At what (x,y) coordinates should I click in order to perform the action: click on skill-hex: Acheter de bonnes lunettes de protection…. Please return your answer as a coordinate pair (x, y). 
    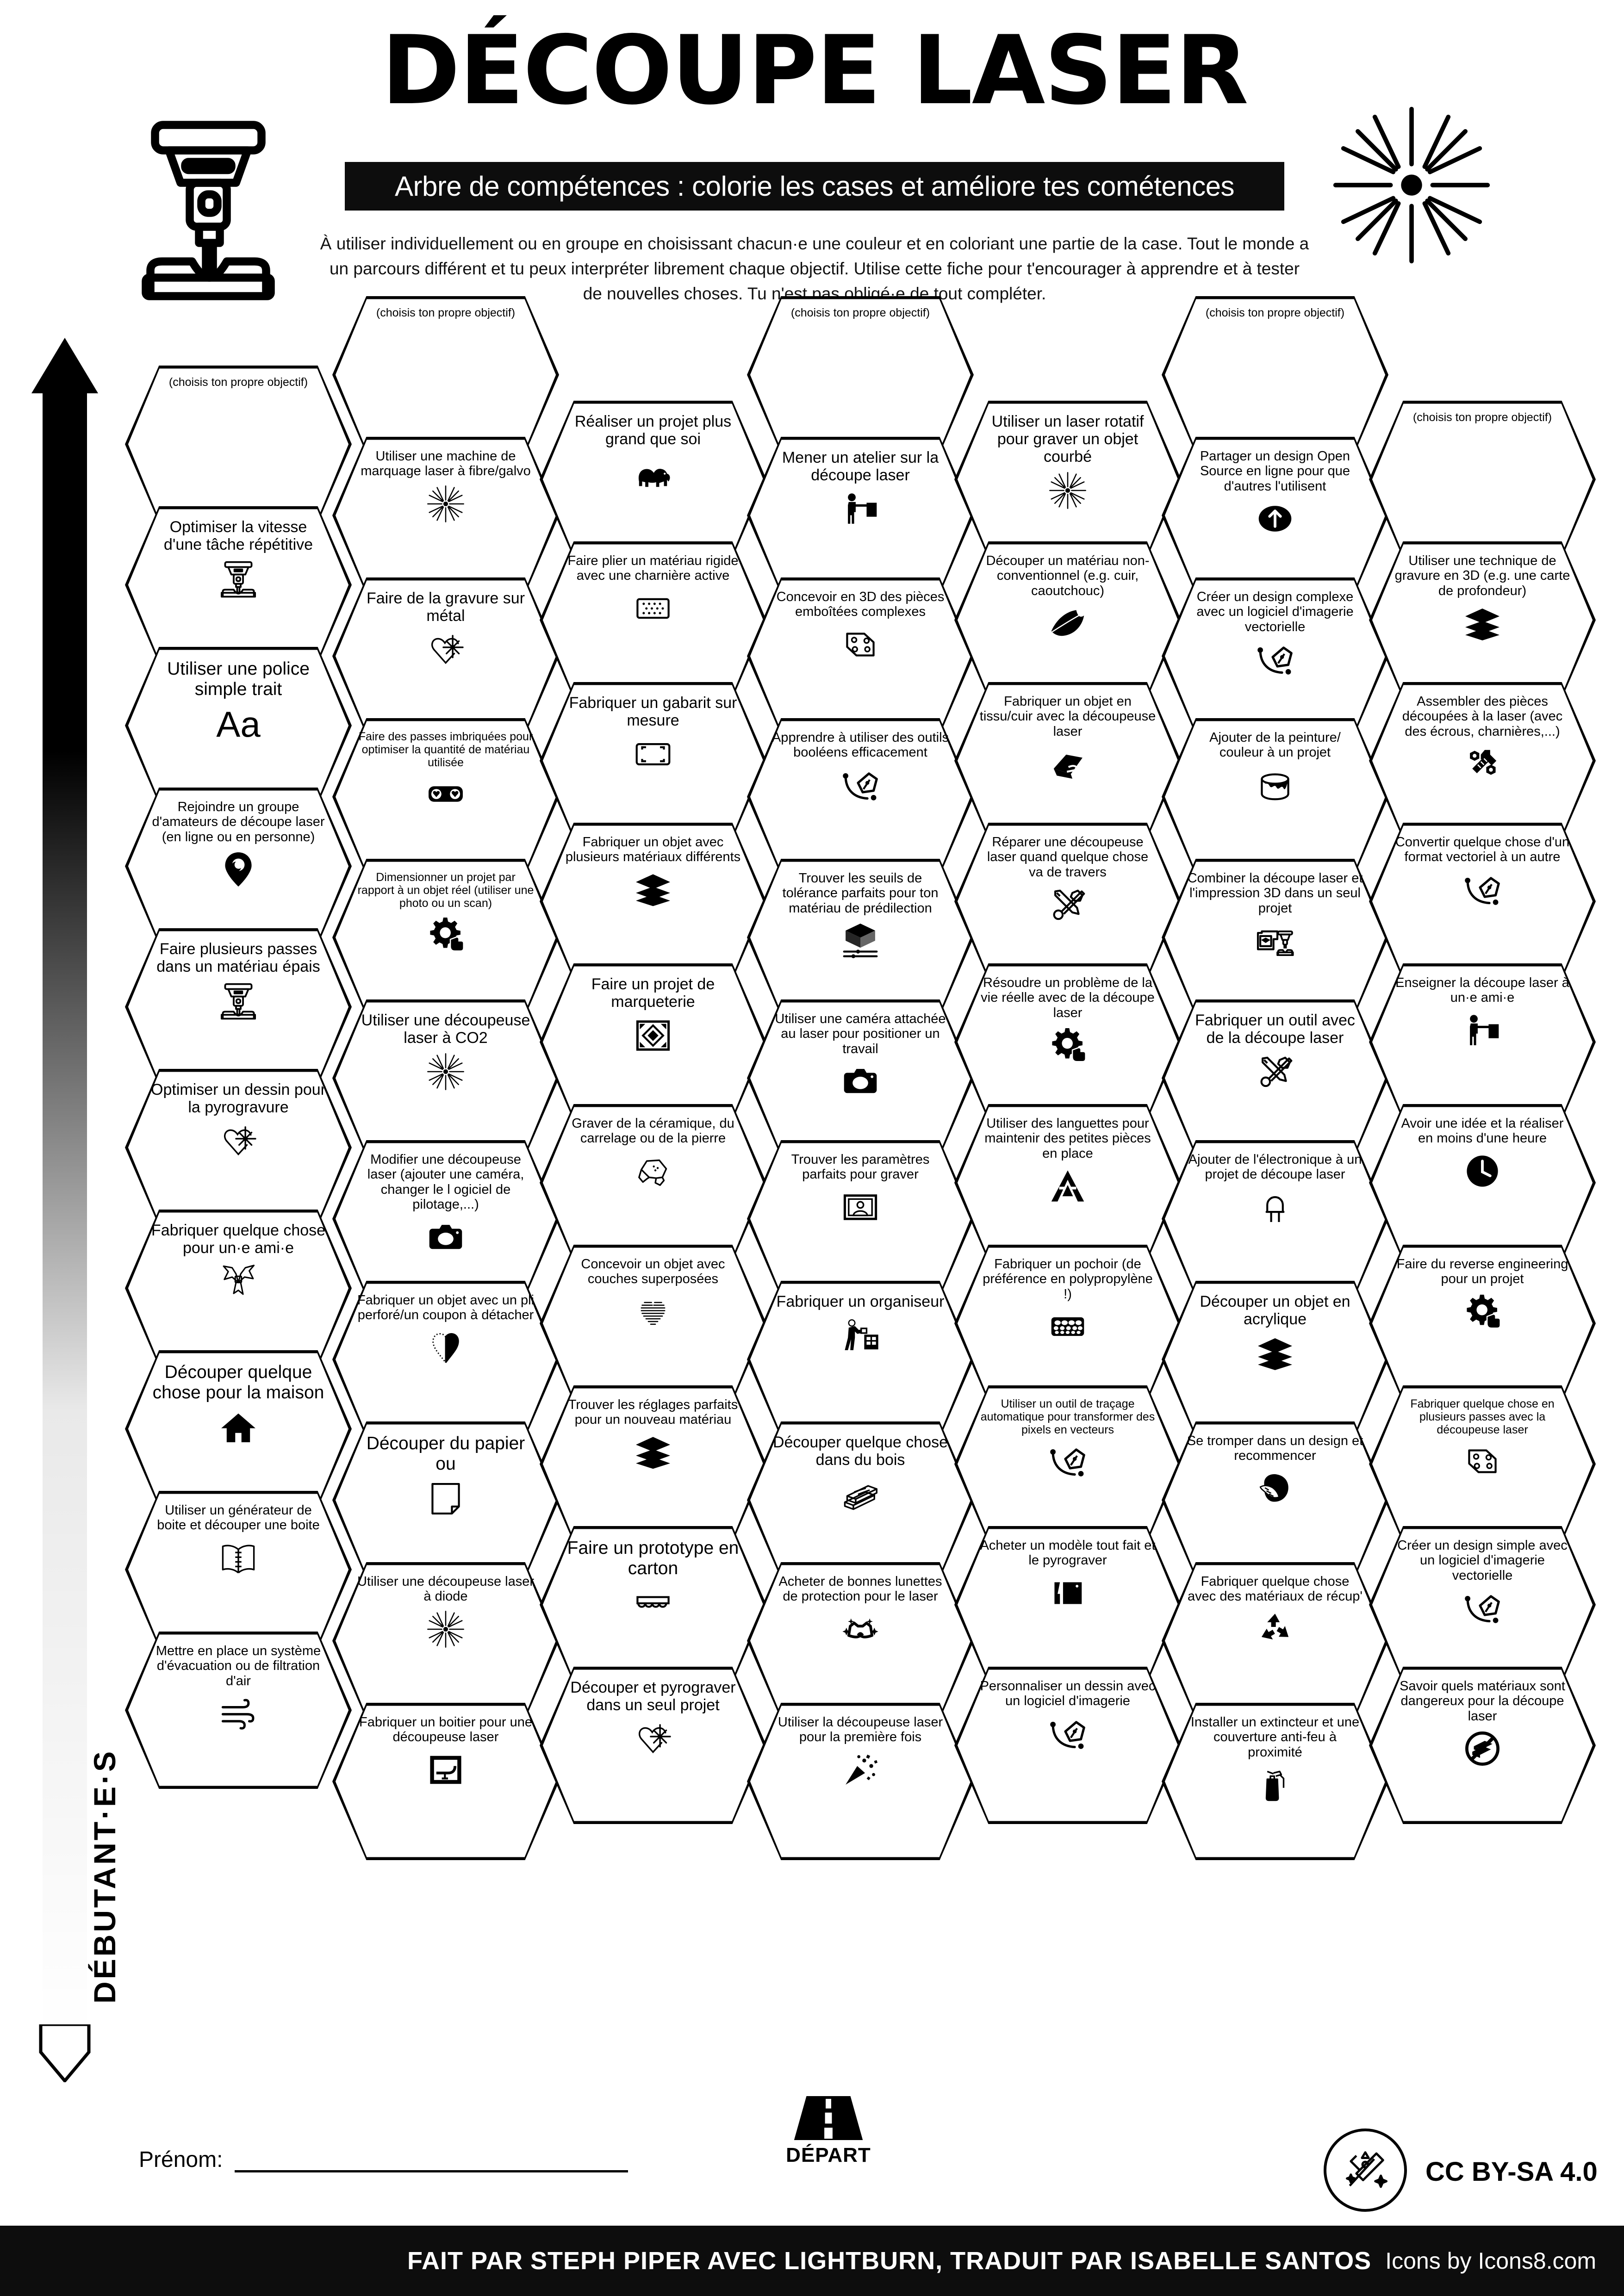
    Looking at the image, I should click on (860, 1641).